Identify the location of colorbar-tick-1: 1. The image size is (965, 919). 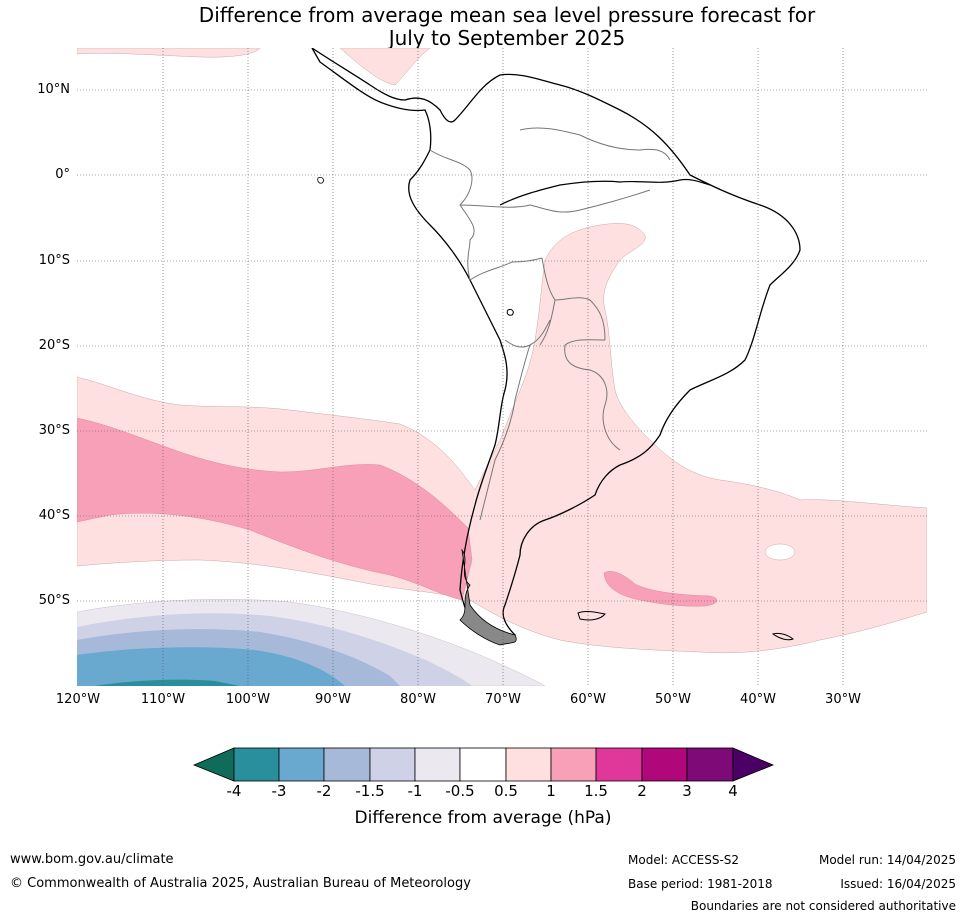
(551, 791).